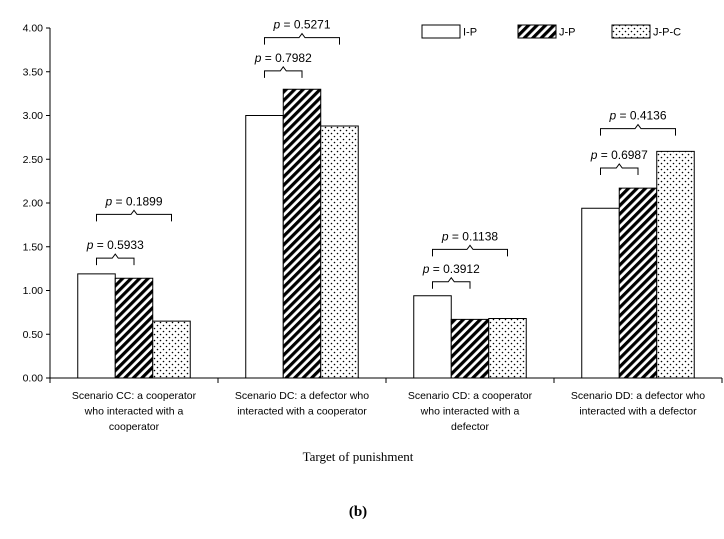  I want to click on legend-swatch-j-p-c, so click(631, 31).